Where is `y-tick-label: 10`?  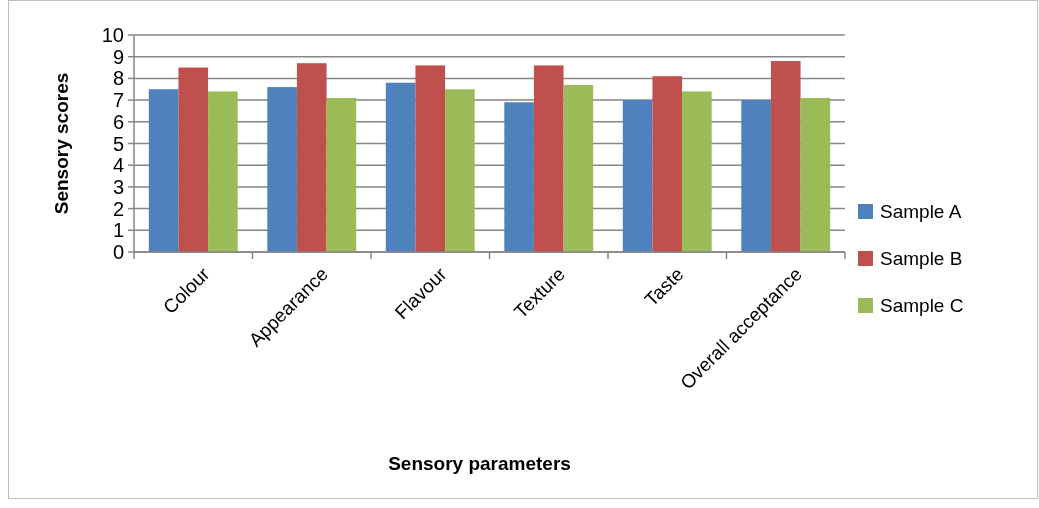
y-tick-label: 10 is located at coordinates (112, 35).